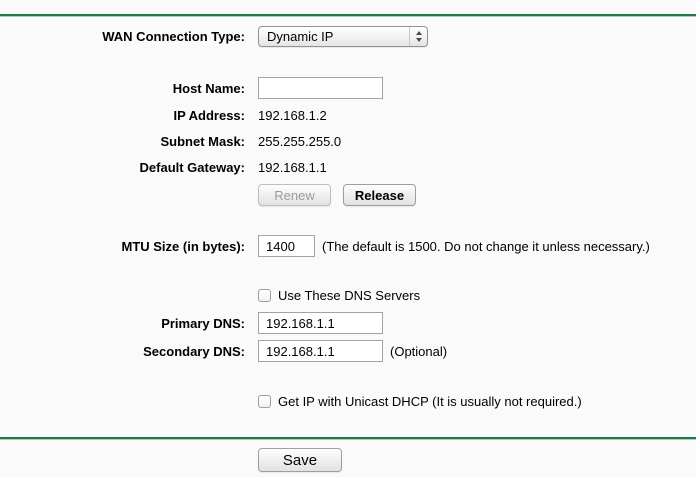  What do you see at coordinates (292, 115) in the screenshot?
I see `ip-address-value: 192.168.1.2` at bounding box center [292, 115].